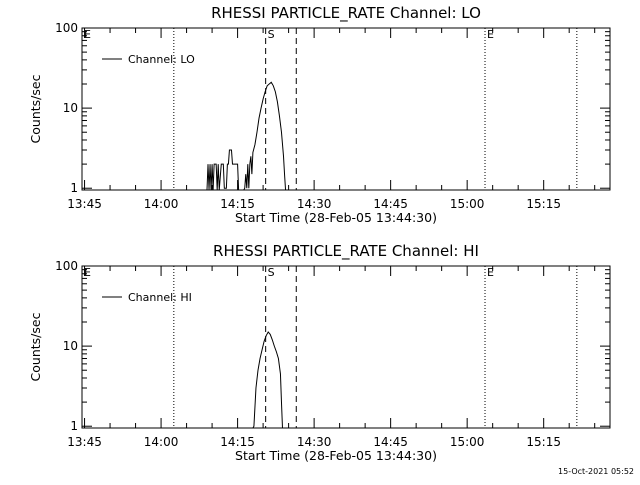 The height and width of the screenshot is (485, 640). Describe the element at coordinates (346, 13) in the screenshot. I see `chart-title: RHESSI PARTICLE_RATE Channel: LO` at that location.